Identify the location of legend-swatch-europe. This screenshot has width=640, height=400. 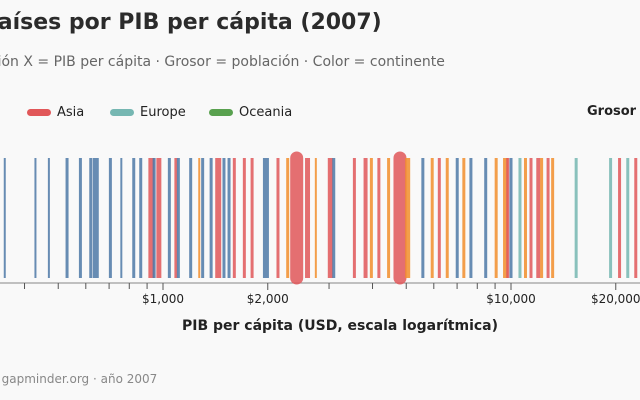
(122, 112).